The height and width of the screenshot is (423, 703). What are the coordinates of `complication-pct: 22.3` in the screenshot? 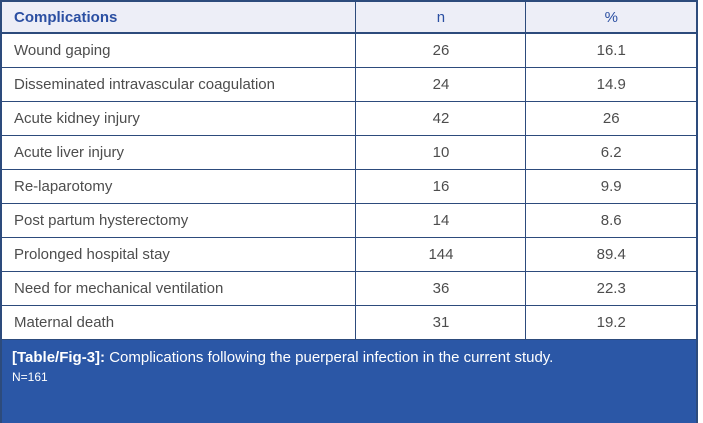 It's located at (610, 288).